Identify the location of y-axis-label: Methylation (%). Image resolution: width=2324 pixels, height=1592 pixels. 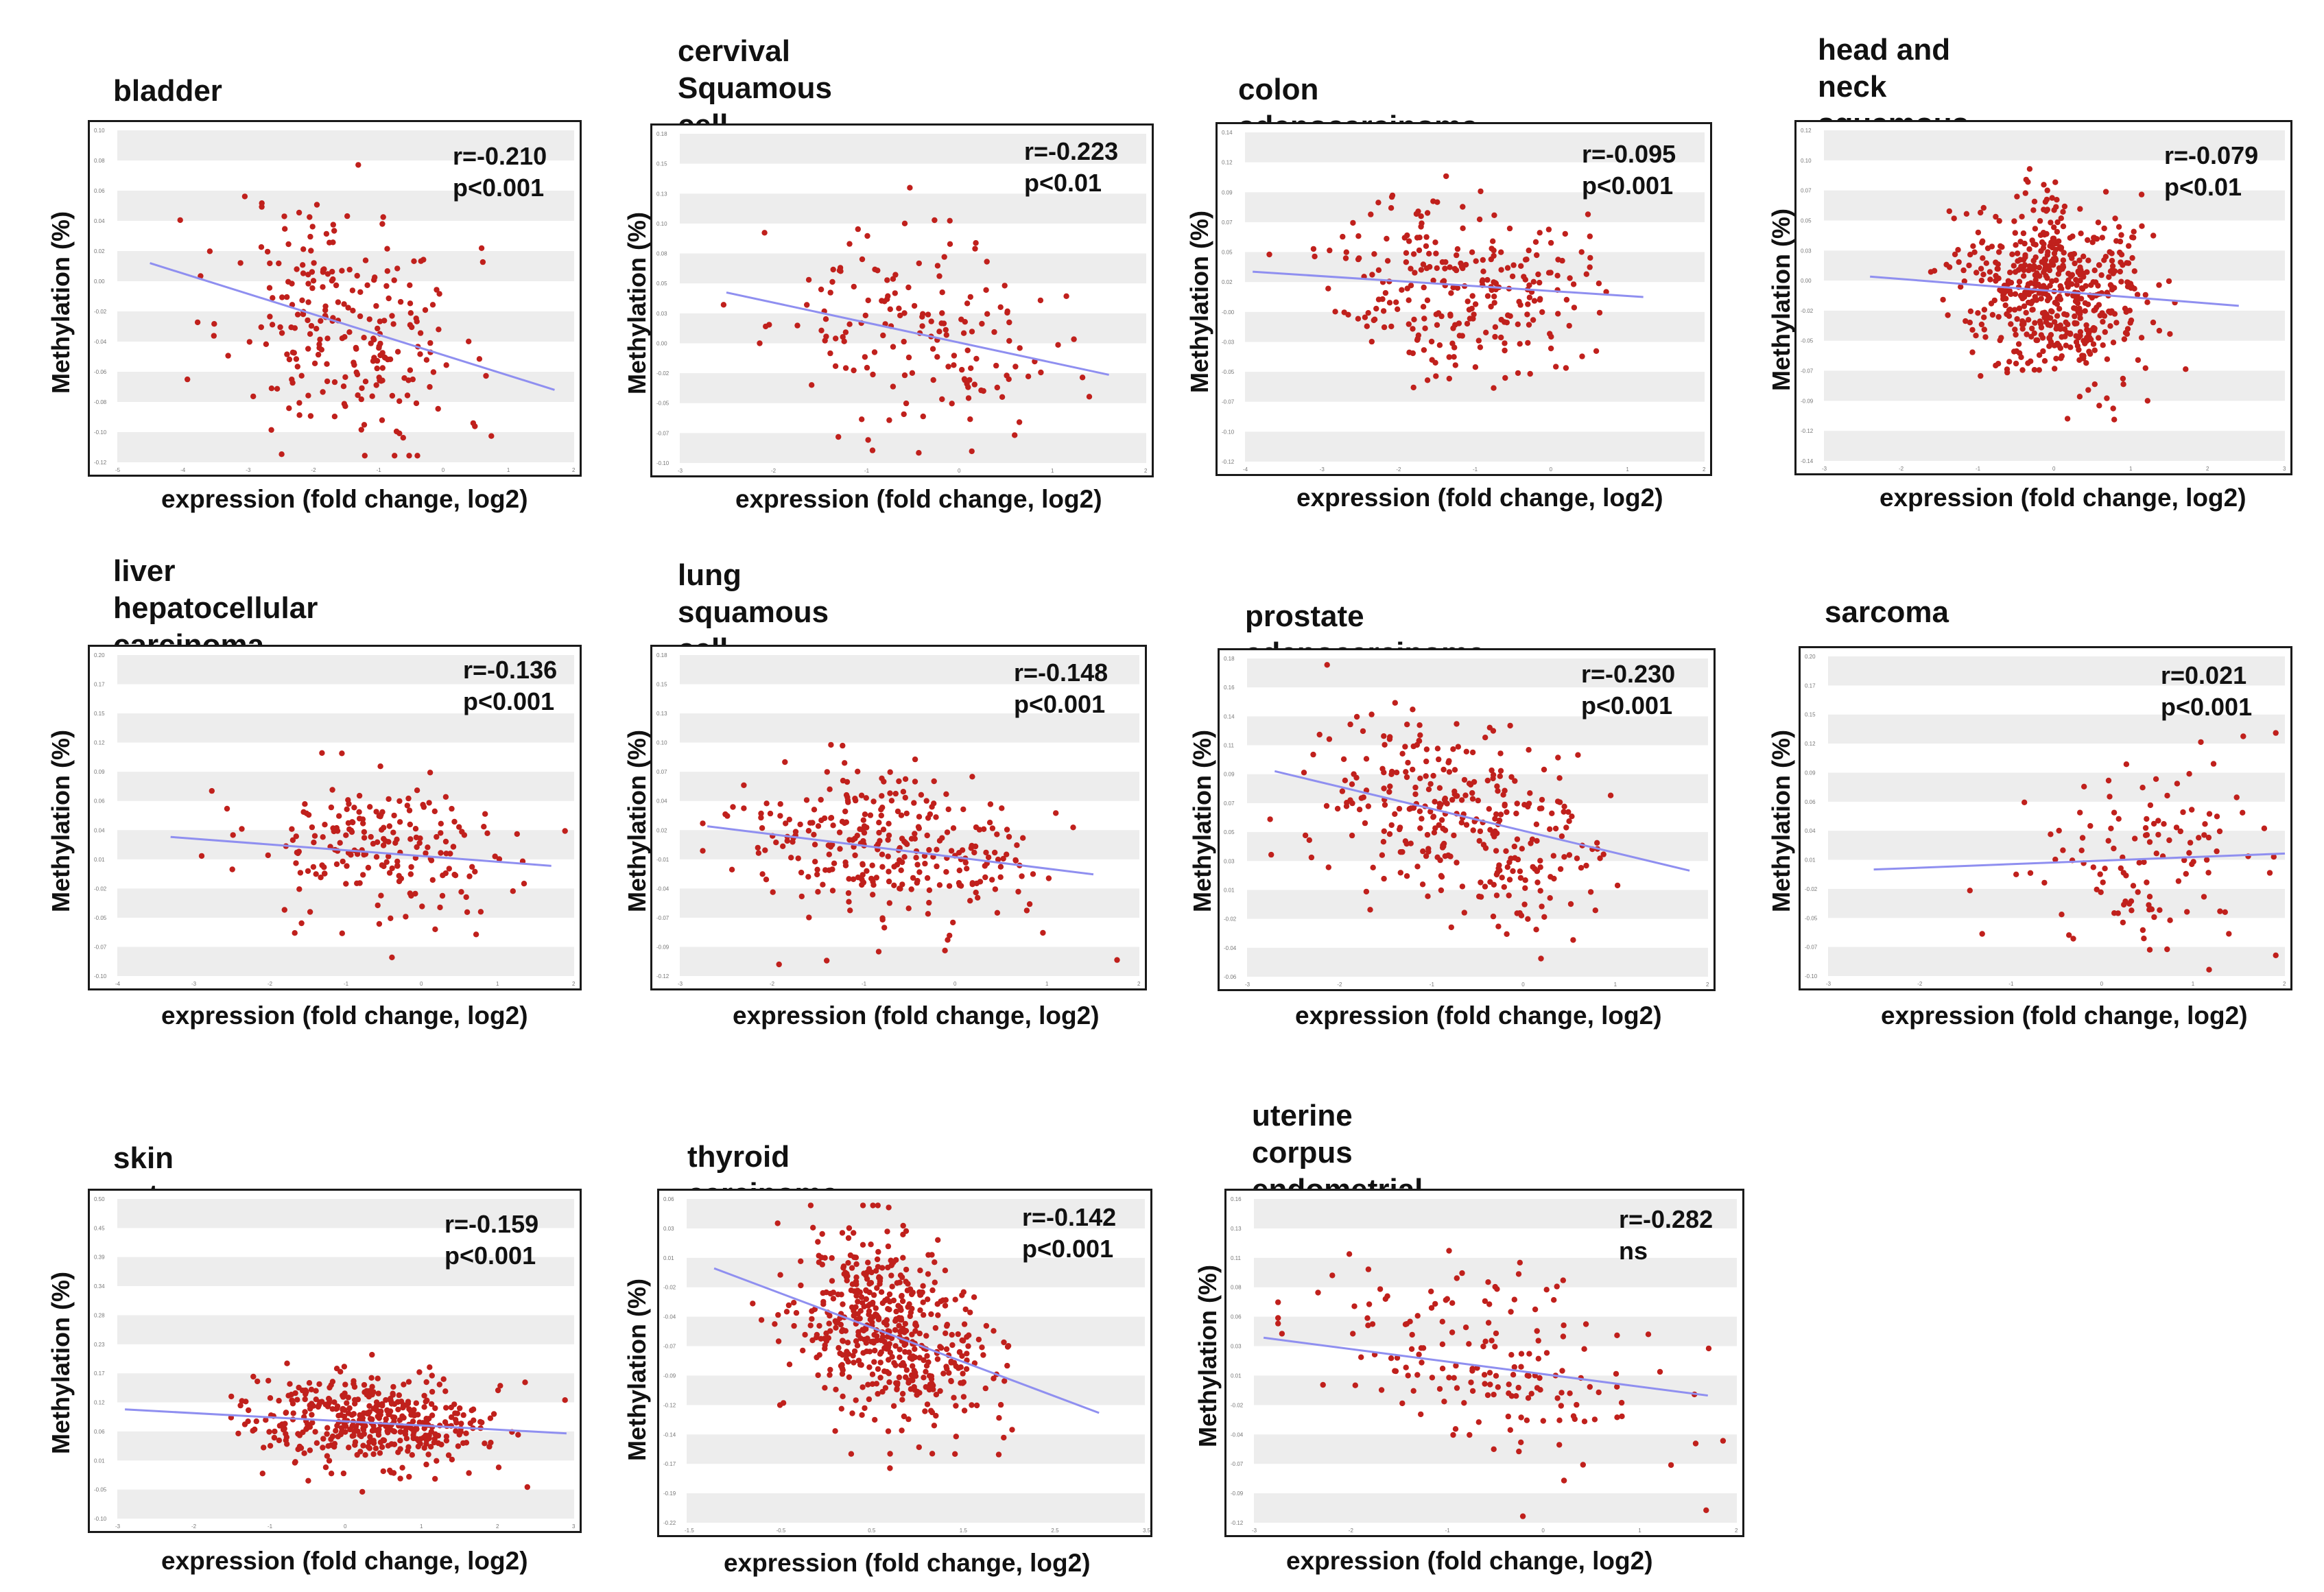
(637, 821).